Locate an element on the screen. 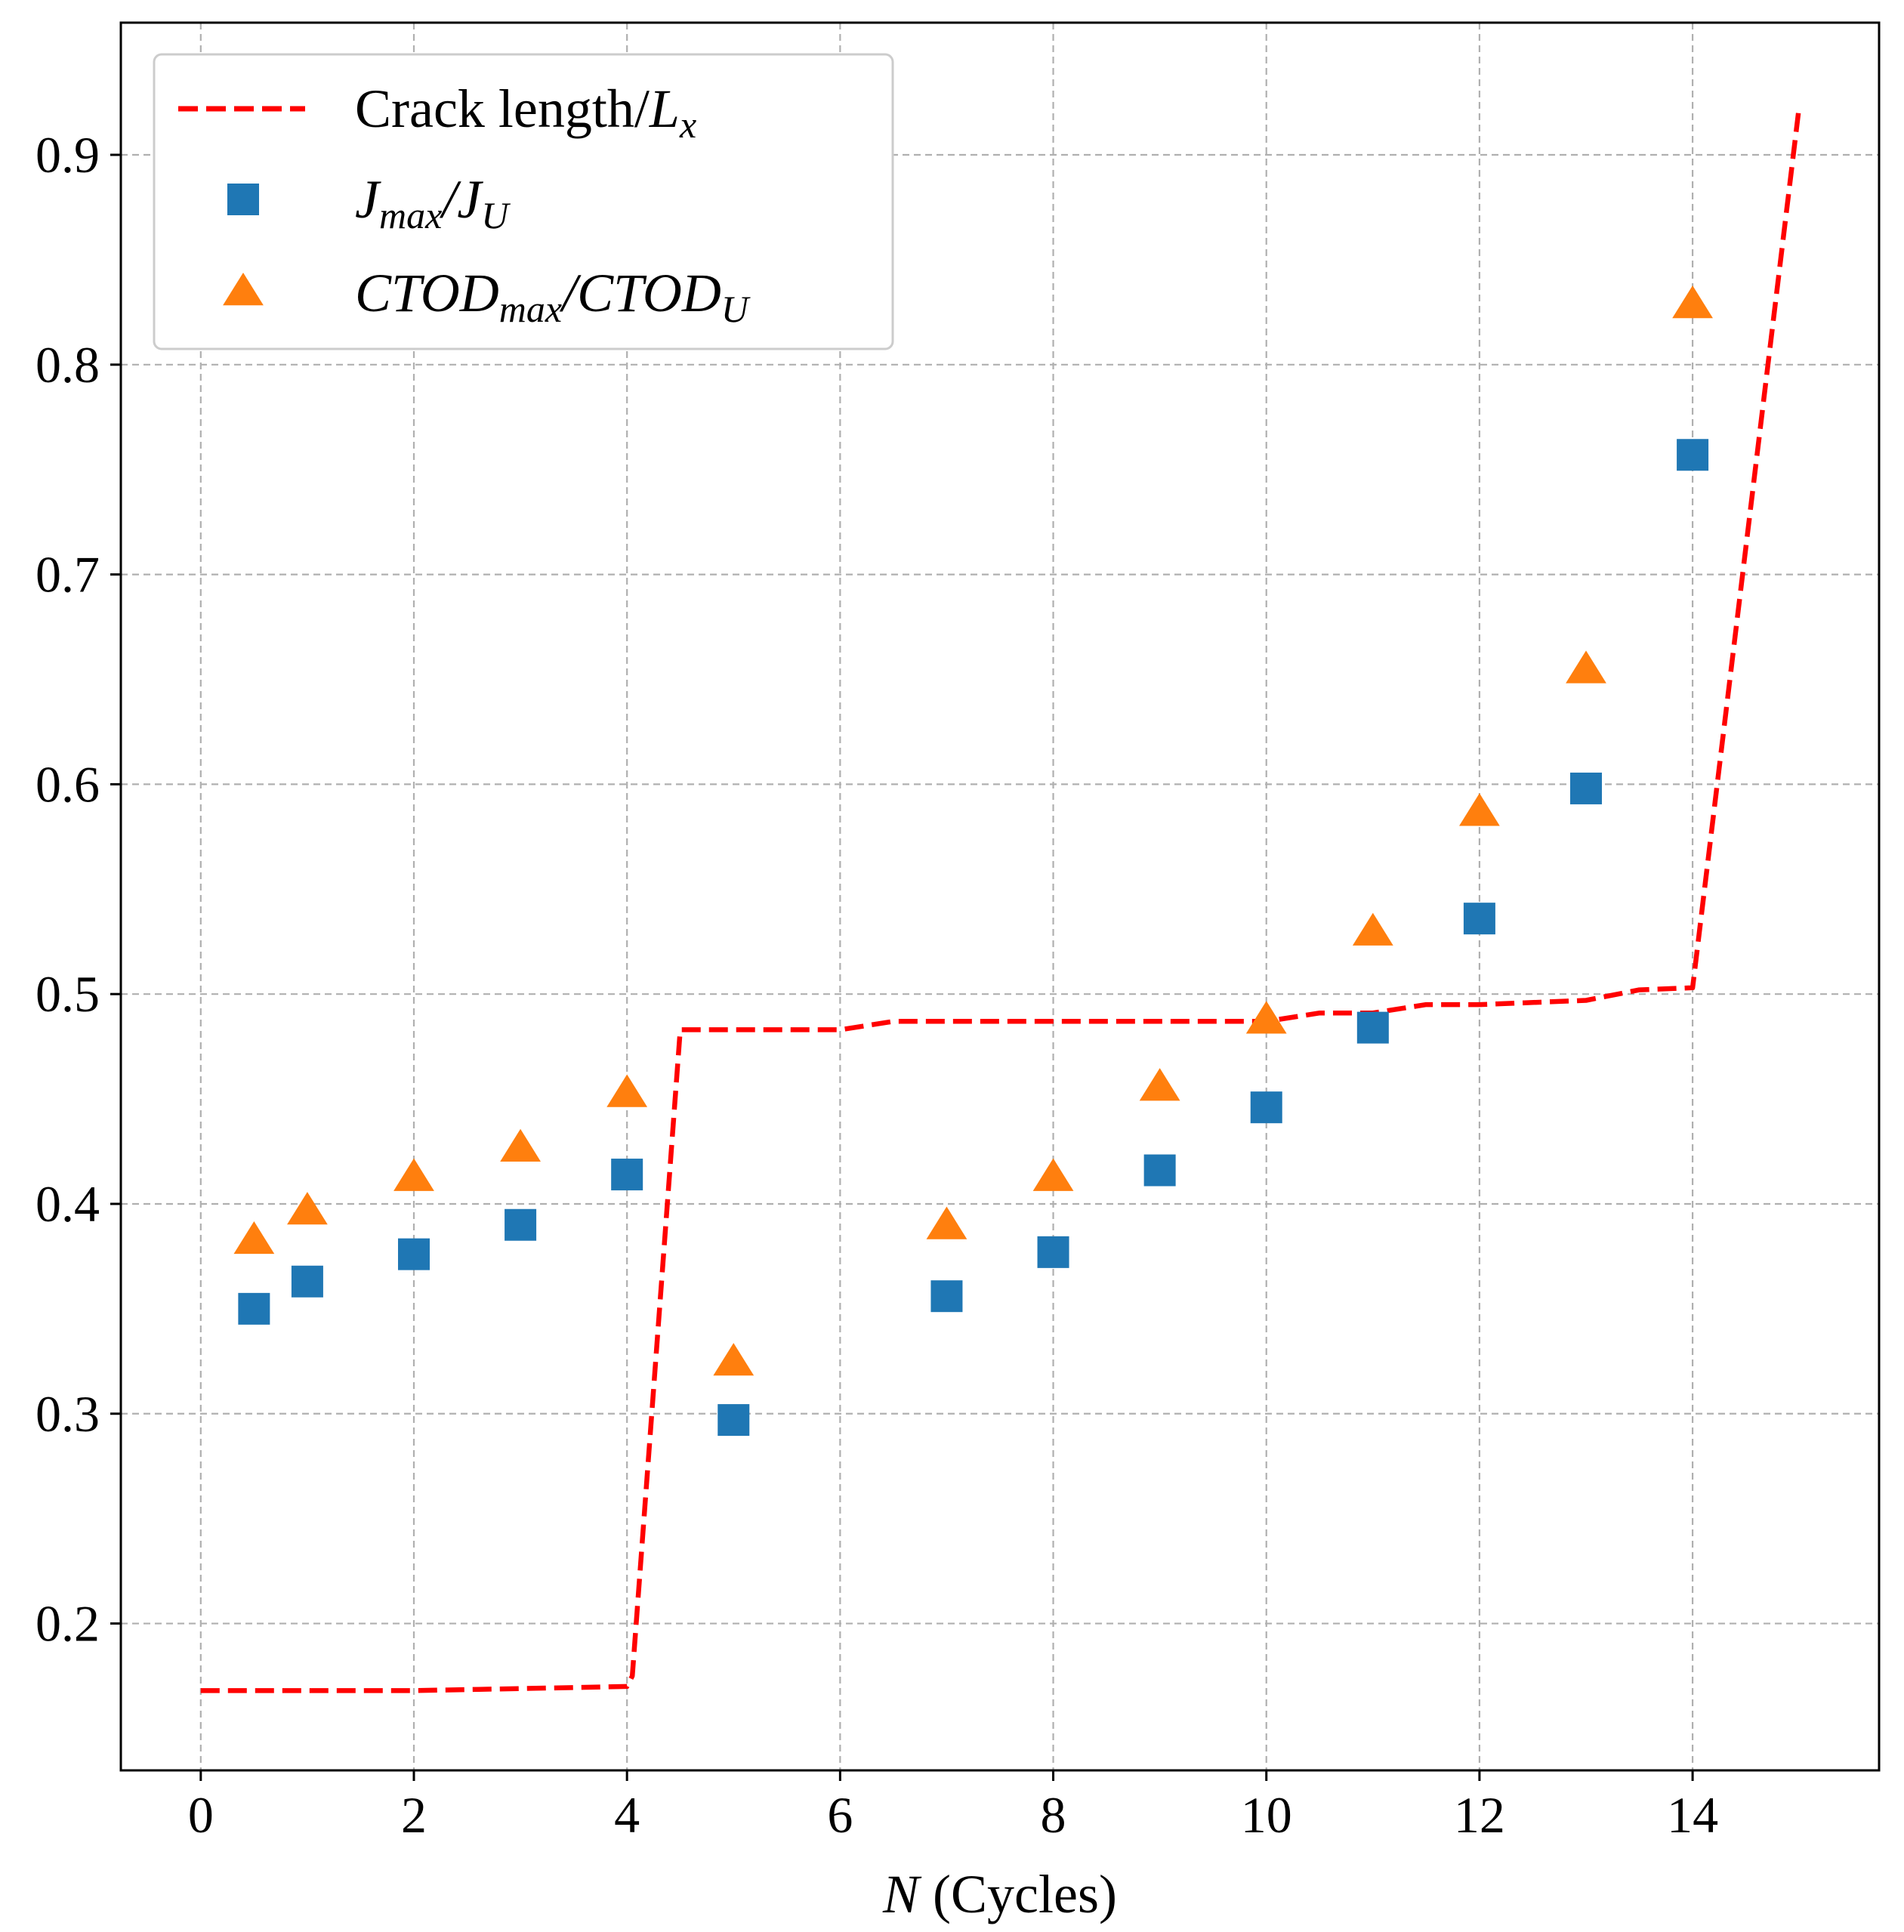  legend-ctod-label: CTODmax/CTODU is located at coordinates (553, 296).